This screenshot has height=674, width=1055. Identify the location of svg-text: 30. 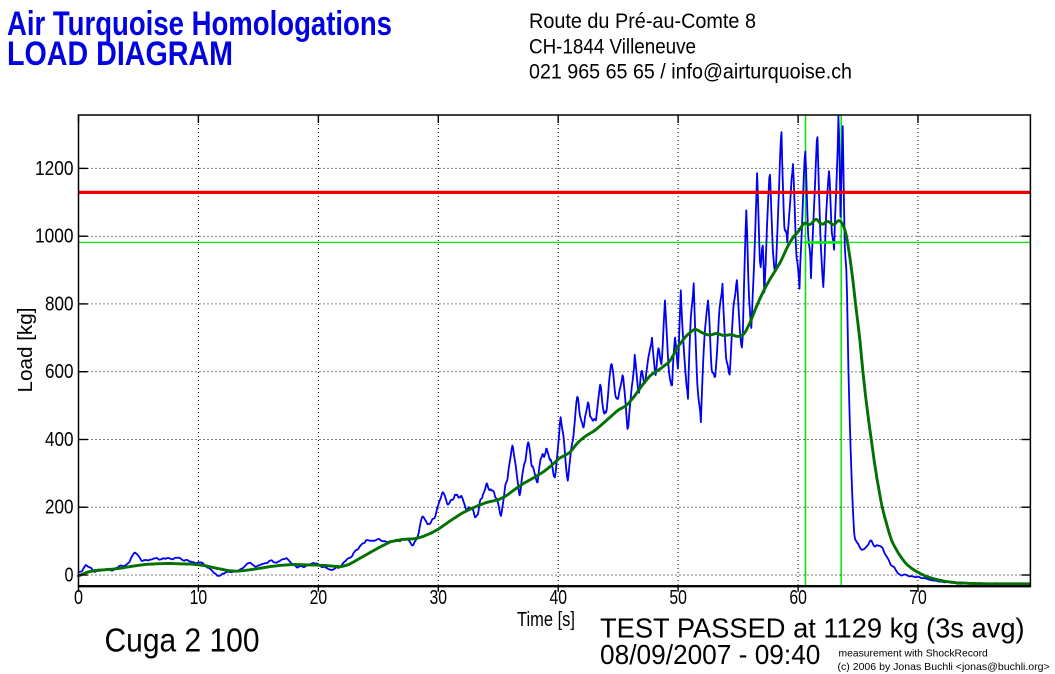
(439, 598).